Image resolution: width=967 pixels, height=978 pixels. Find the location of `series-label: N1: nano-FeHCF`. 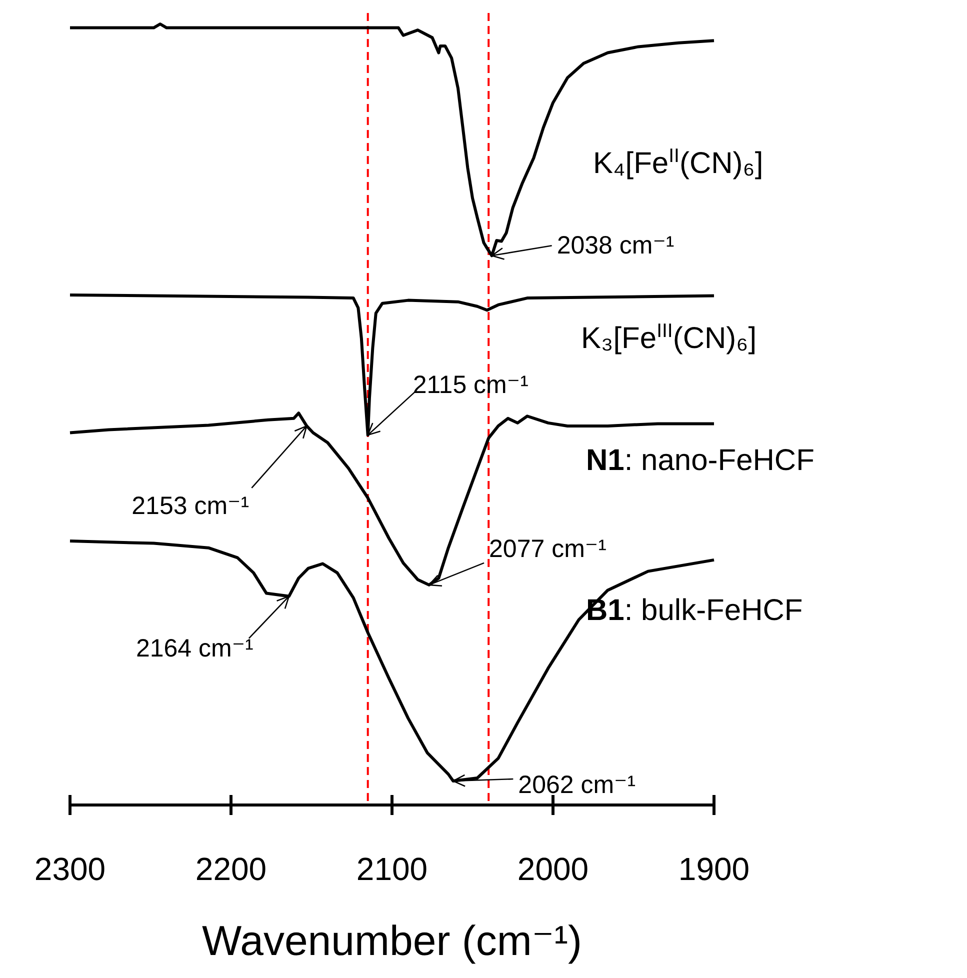

series-label: N1: nano-FeHCF is located at coordinates (700, 460).